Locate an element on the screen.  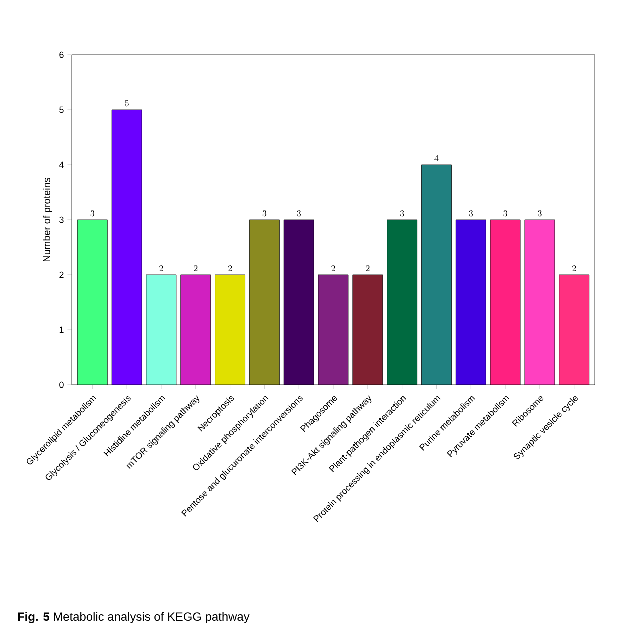
y-tick-label: 3 is located at coordinates (62, 220).